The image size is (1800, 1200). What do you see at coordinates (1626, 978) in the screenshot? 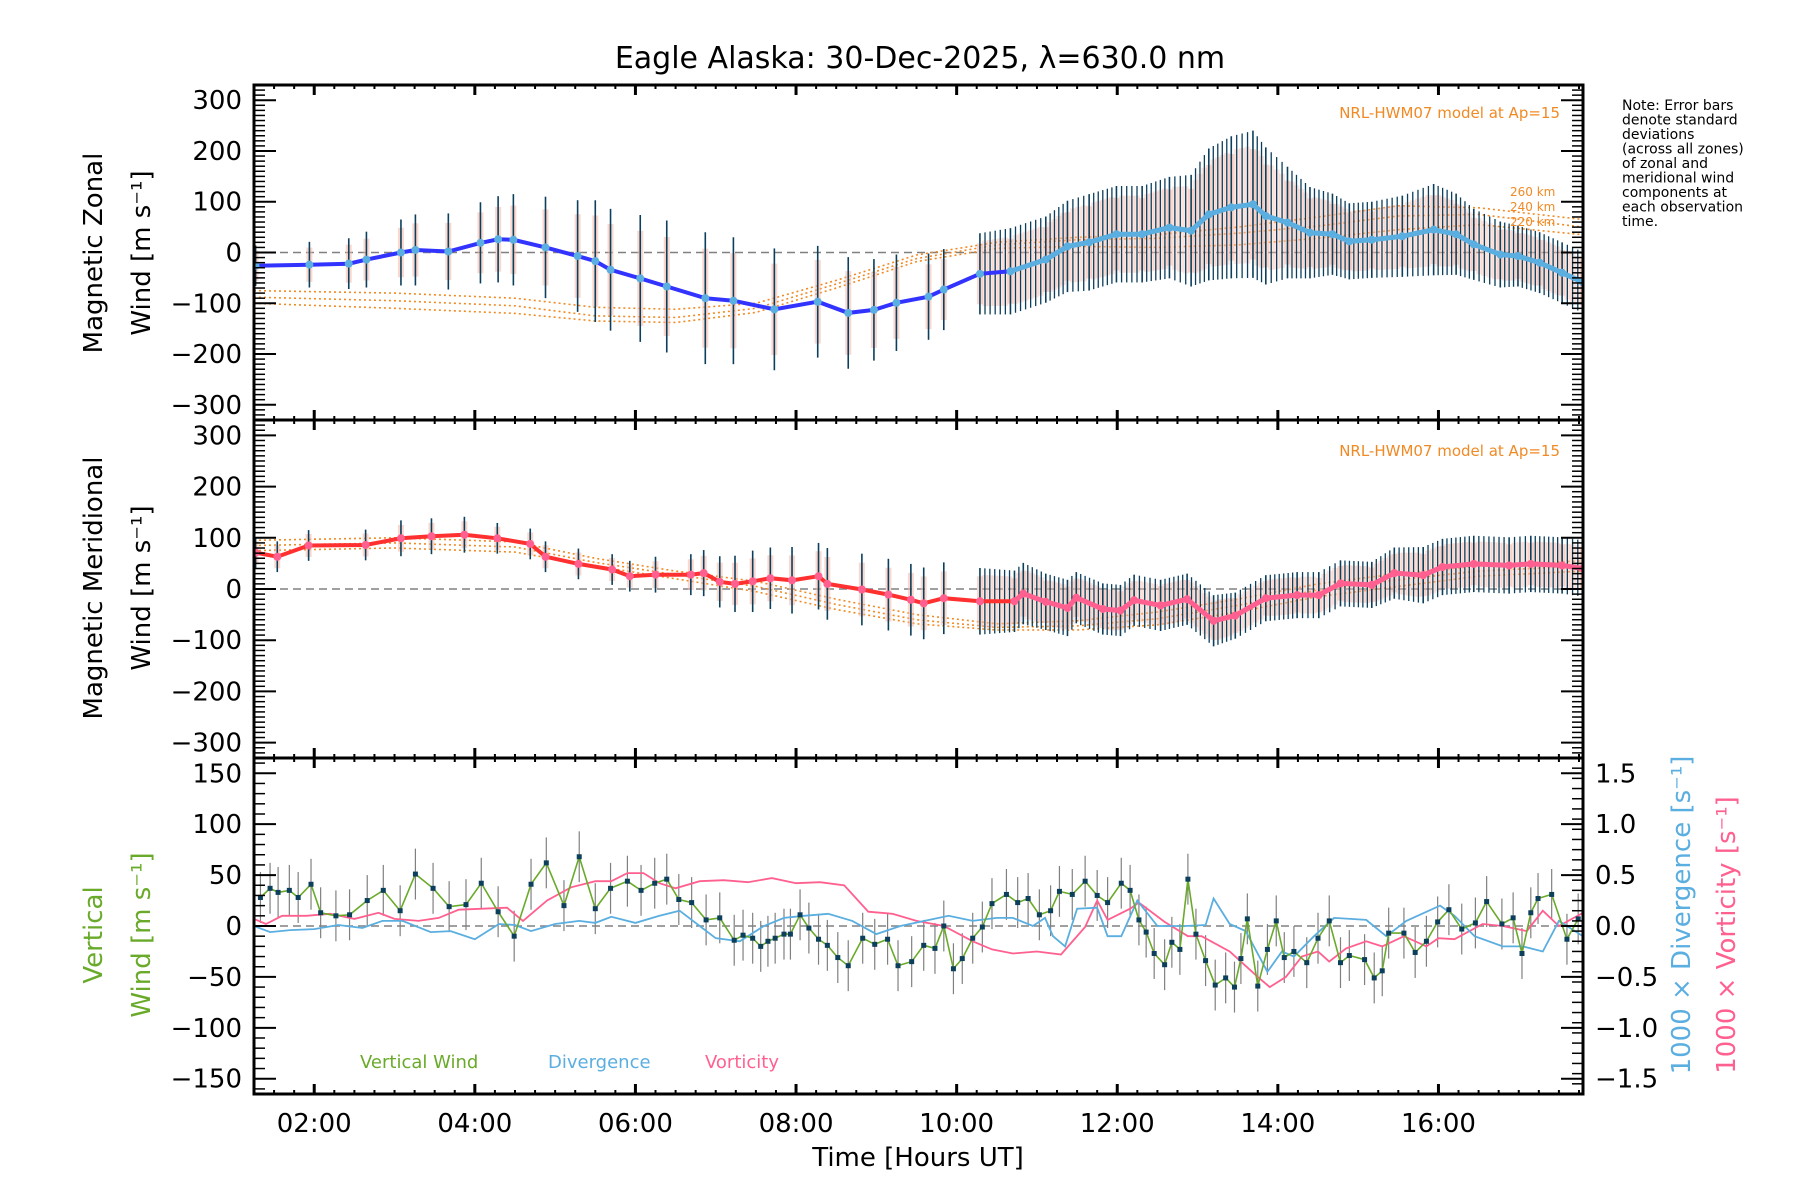
I see `y2-tick-label: −0.5` at bounding box center [1626, 978].